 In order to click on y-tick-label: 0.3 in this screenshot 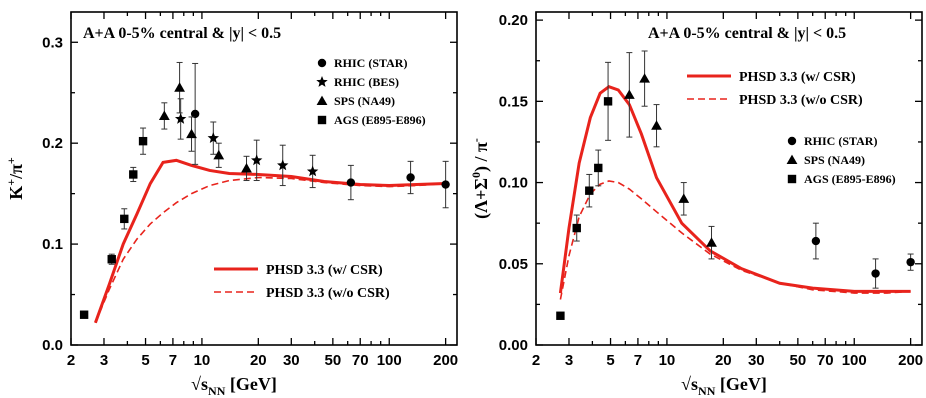, I will do `click(52, 42)`.